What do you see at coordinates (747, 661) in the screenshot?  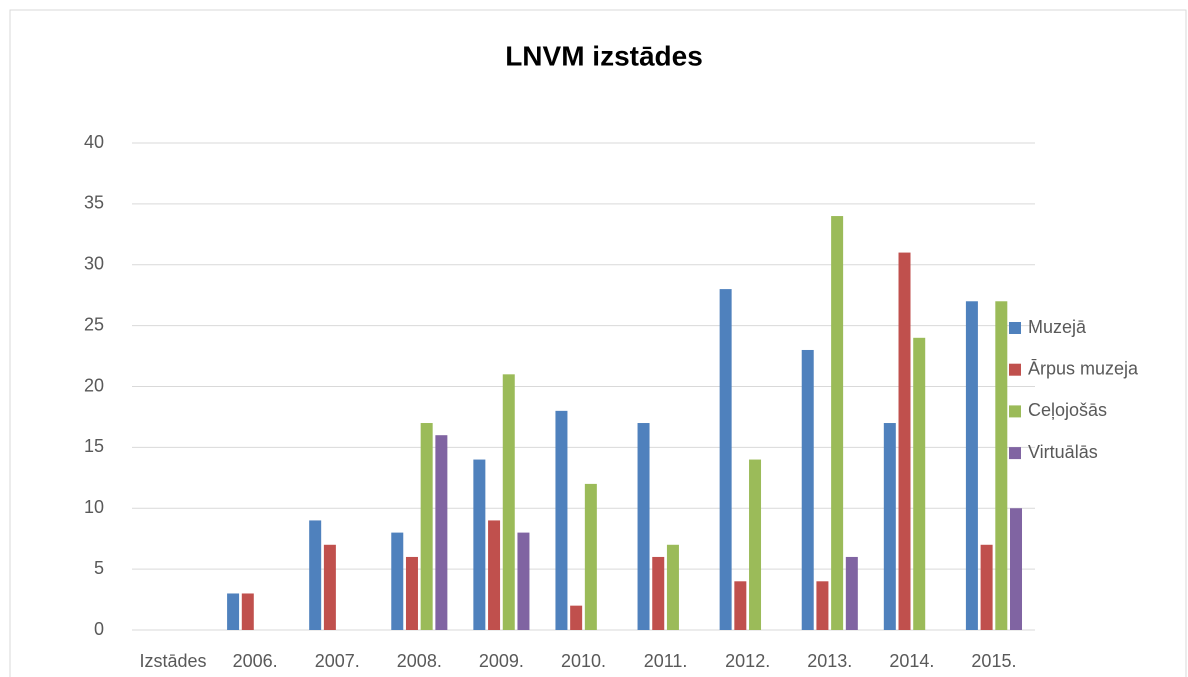 I see `x-tick-label: 2012.` at bounding box center [747, 661].